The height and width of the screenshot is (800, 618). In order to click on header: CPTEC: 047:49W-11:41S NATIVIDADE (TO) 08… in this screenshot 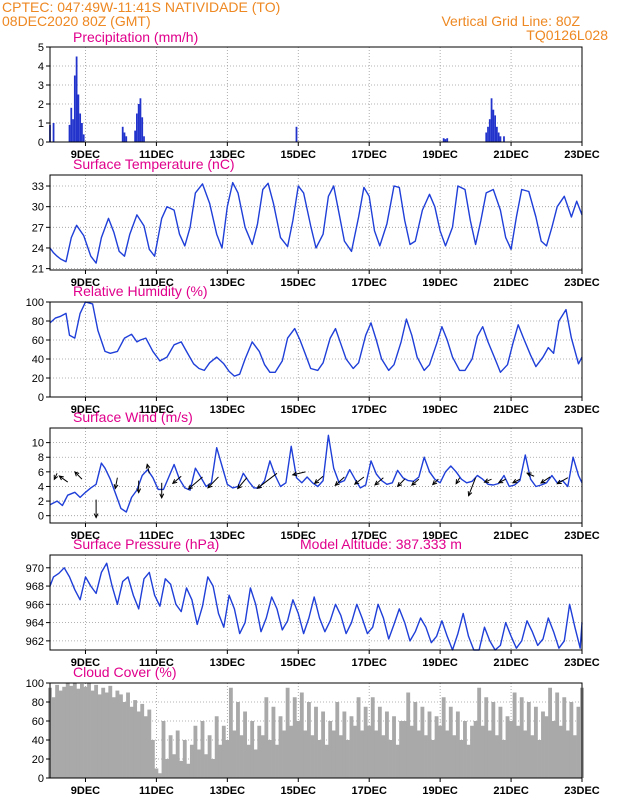, I will do `click(309, 21)`.